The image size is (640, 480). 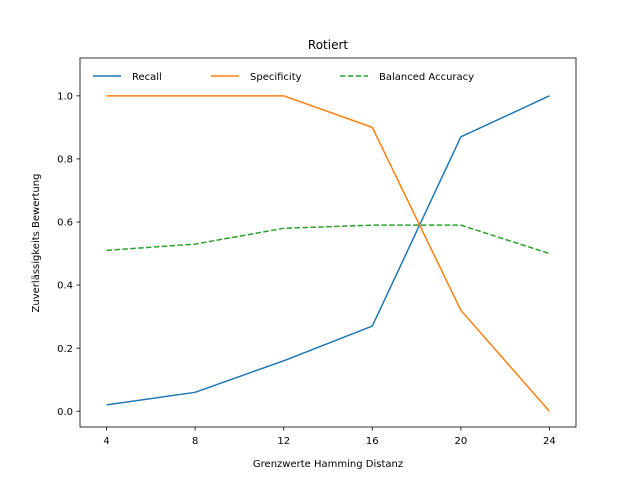 What do you see at coordinates (65, 96) in the screenshot?
I see `y-tick-label: 1.0` at bounding box center [65, 96].